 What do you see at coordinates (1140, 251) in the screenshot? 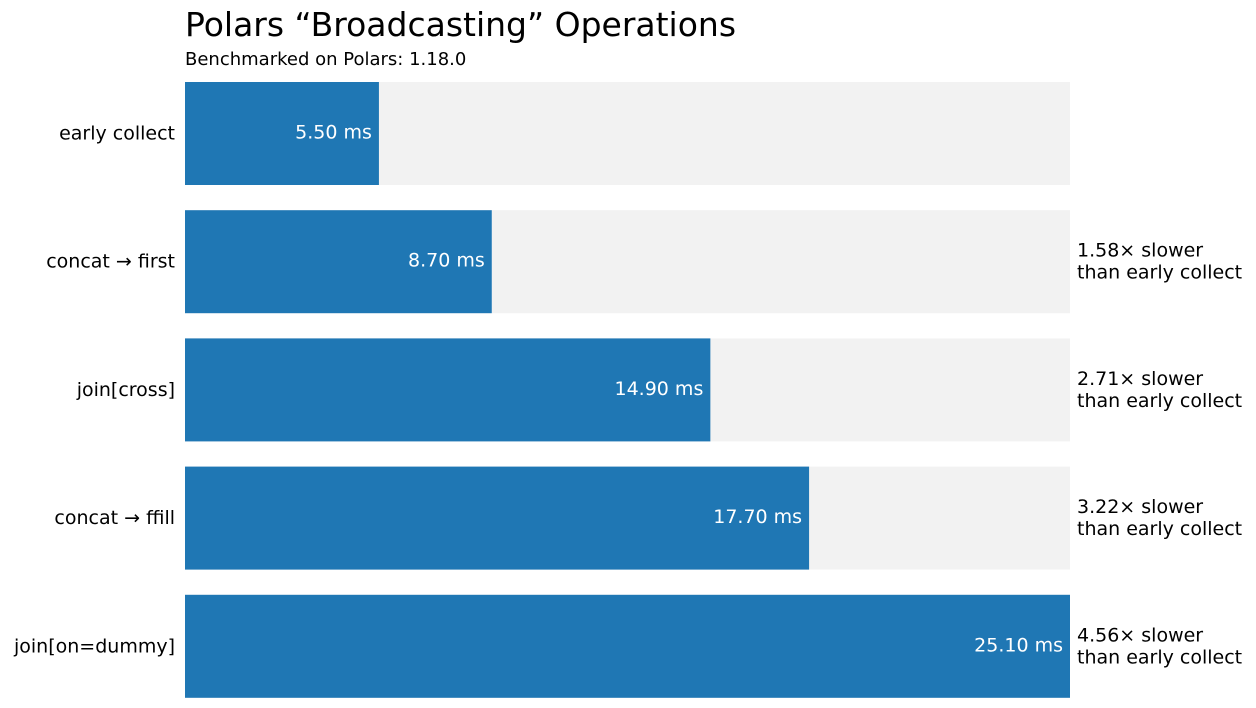
I see `annotation-ratio: 1.58× slower` at bounding box center [1140, 251].